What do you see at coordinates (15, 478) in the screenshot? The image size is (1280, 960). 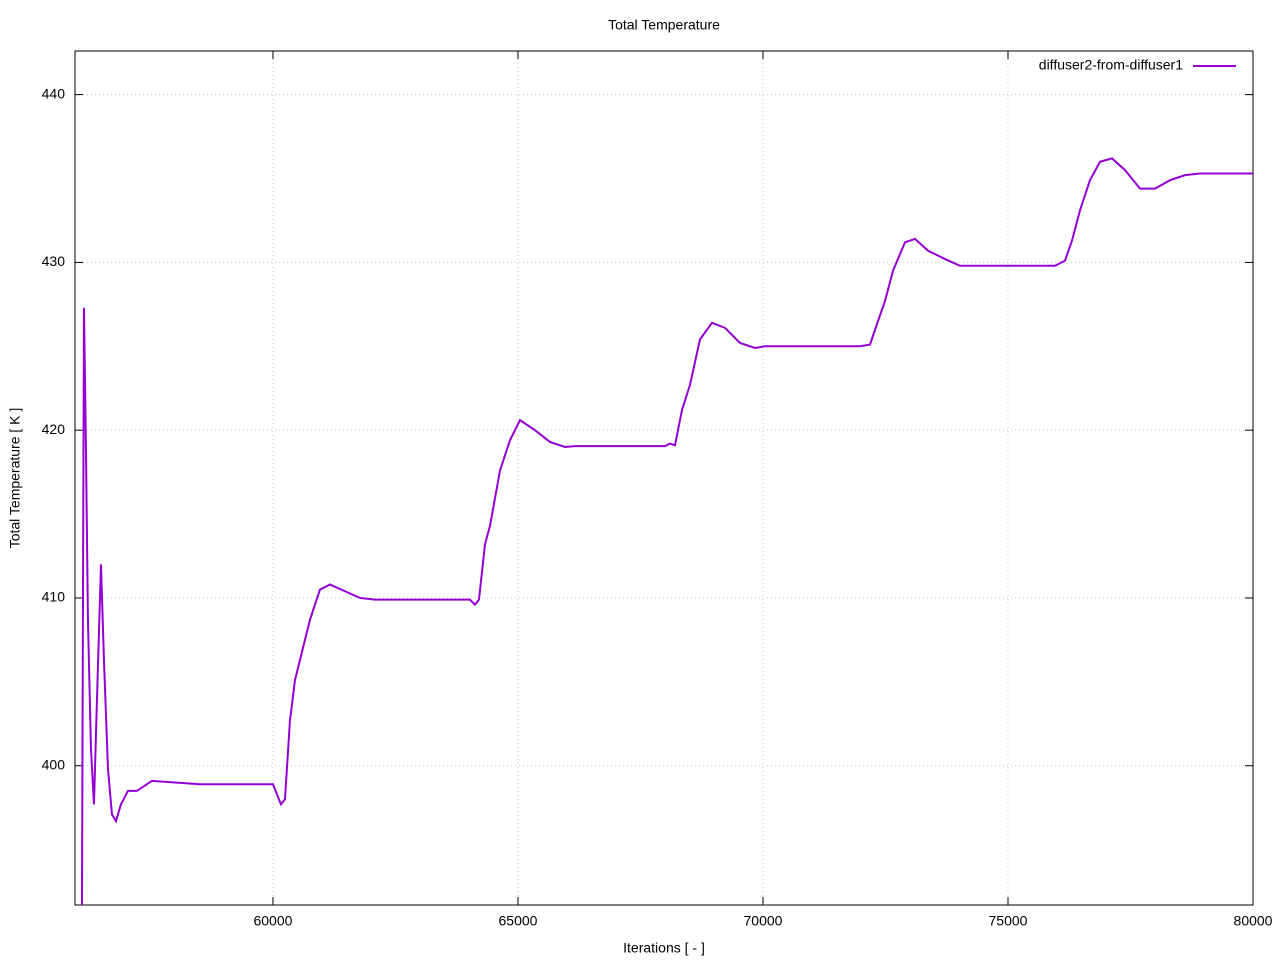 I see `y-axis-label: Total Temperature [ K ]` at bounding box center [15, 478].